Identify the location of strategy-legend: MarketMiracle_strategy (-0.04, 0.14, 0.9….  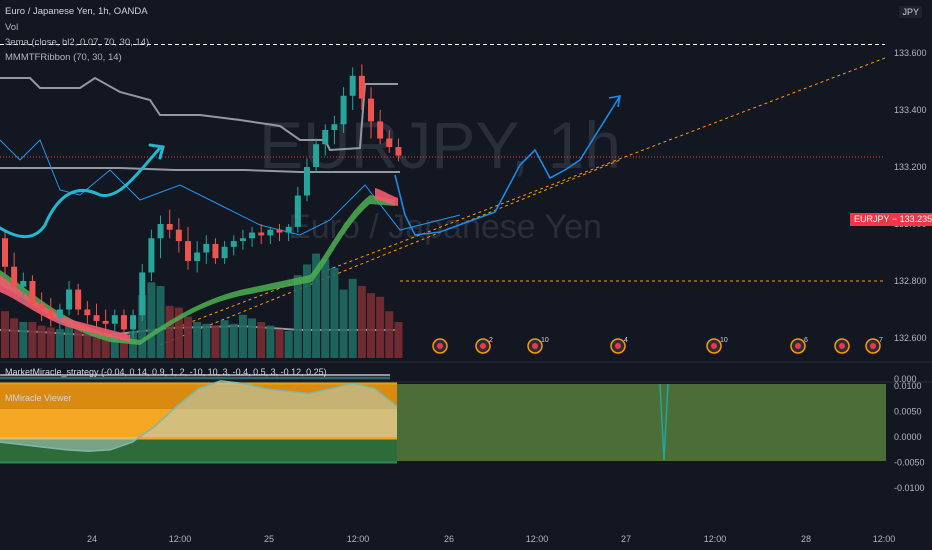
(166, 372).